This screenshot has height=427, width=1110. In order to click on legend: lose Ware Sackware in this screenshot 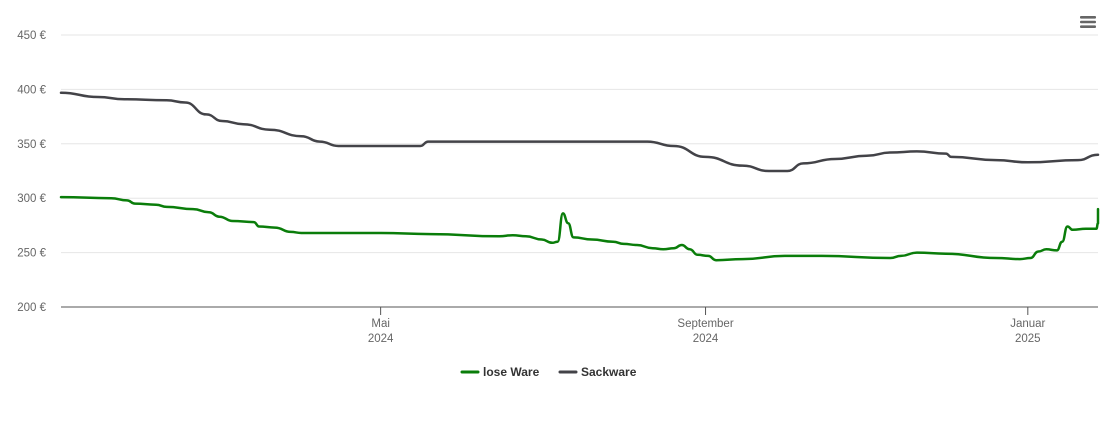, I will do `click(548, 372)`.